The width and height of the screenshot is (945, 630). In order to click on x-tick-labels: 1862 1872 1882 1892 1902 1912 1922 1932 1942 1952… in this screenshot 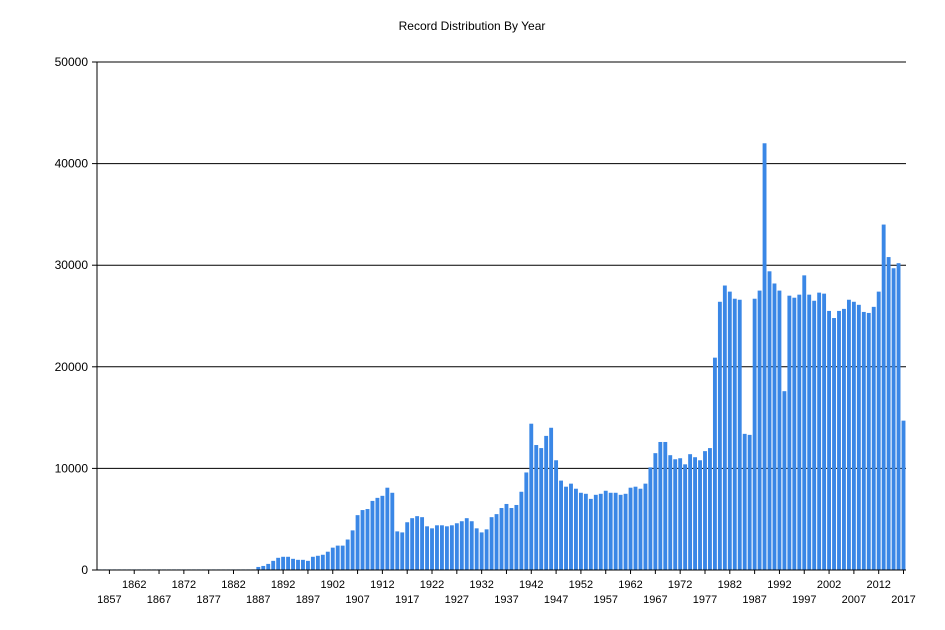, I will do `click(506, 592)`.